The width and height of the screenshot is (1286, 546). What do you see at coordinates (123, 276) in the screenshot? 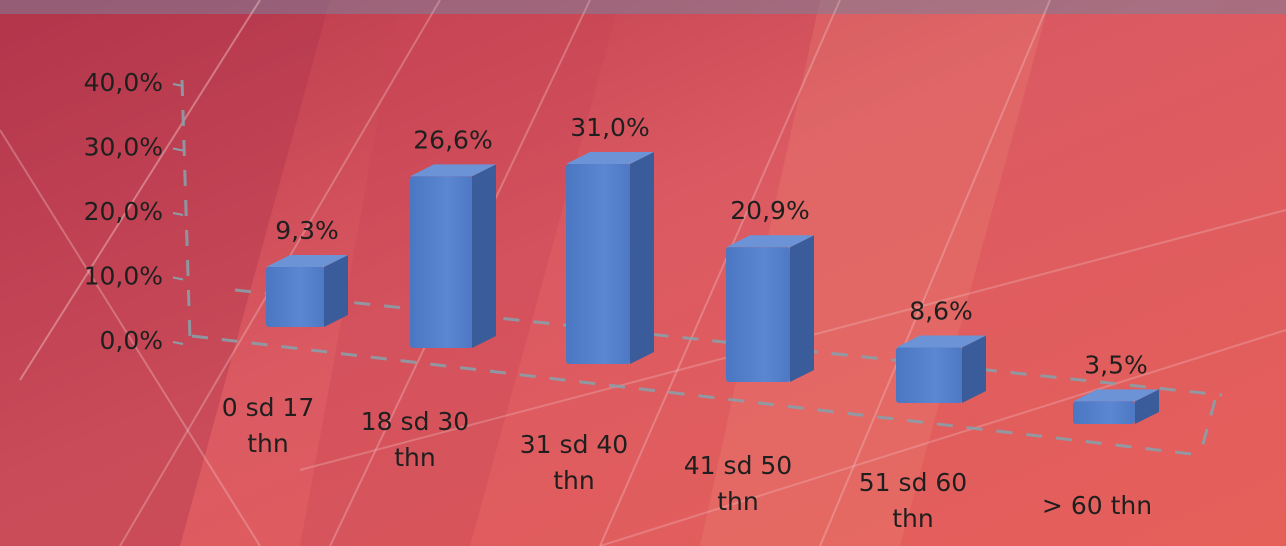
I see `y-tick-label: 10,0%` at bounding box center [123, 276].